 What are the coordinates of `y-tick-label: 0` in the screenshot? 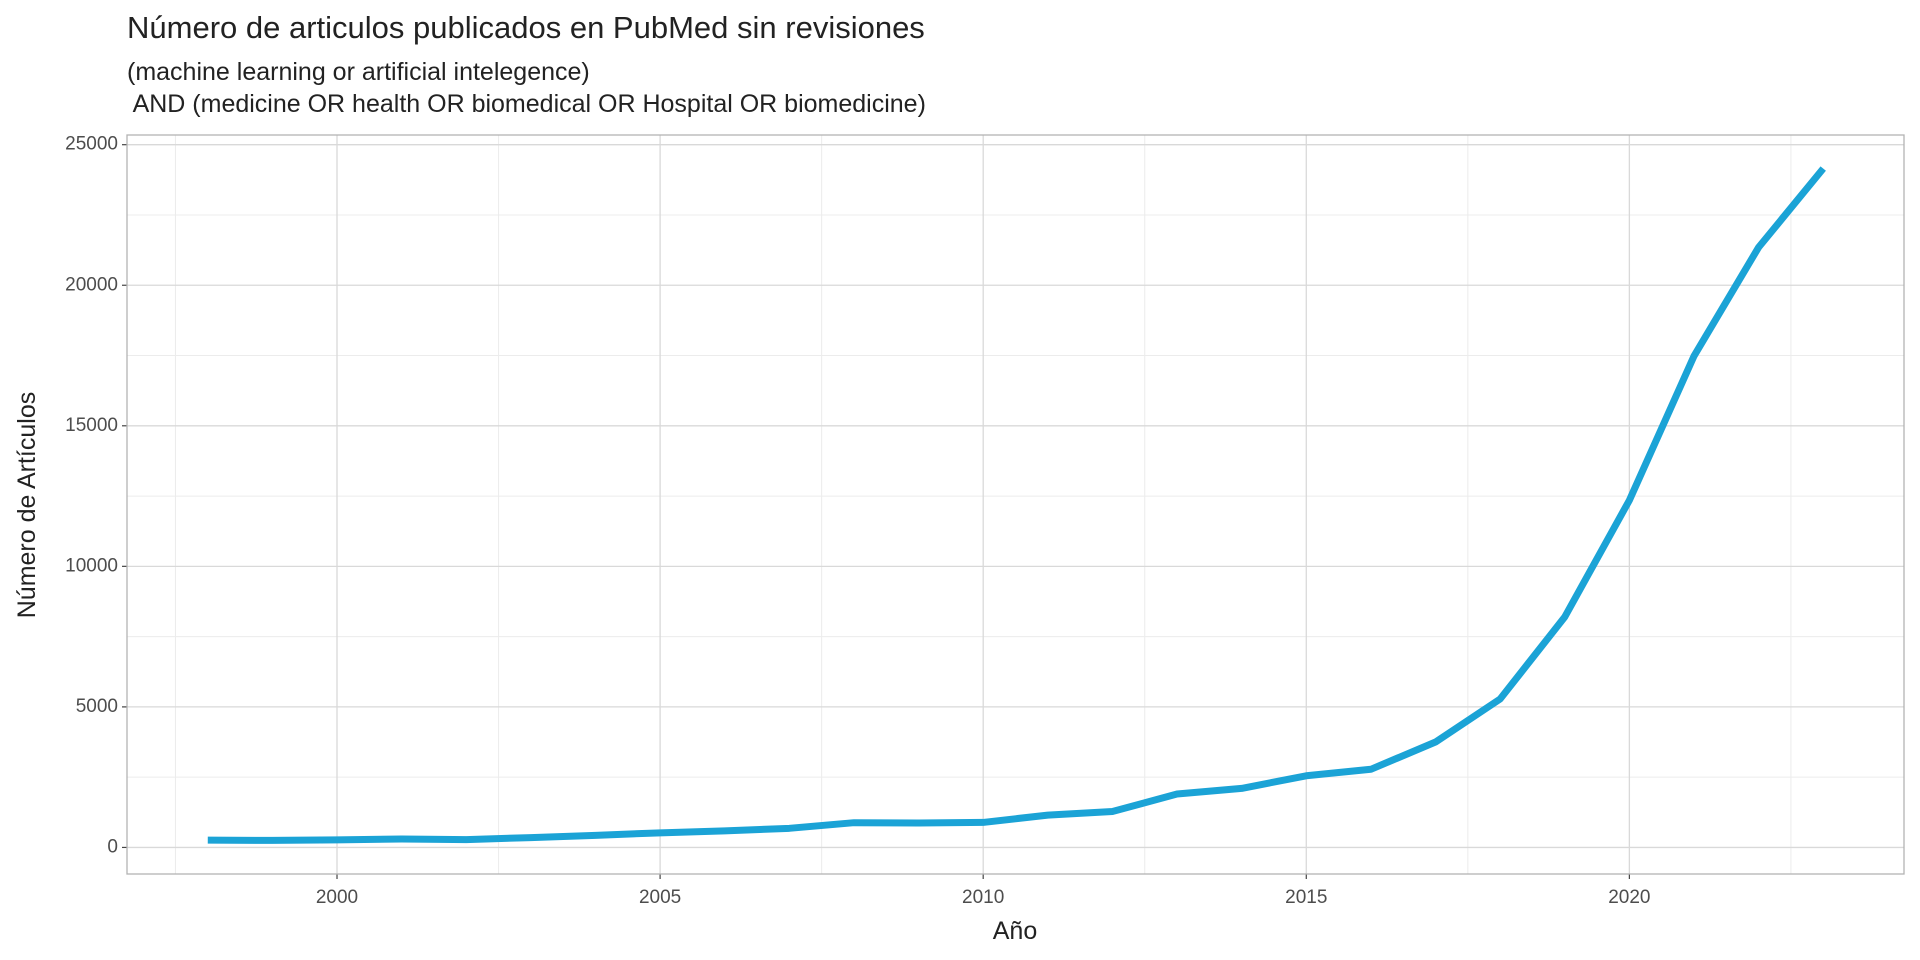 It's located at (112, 846).